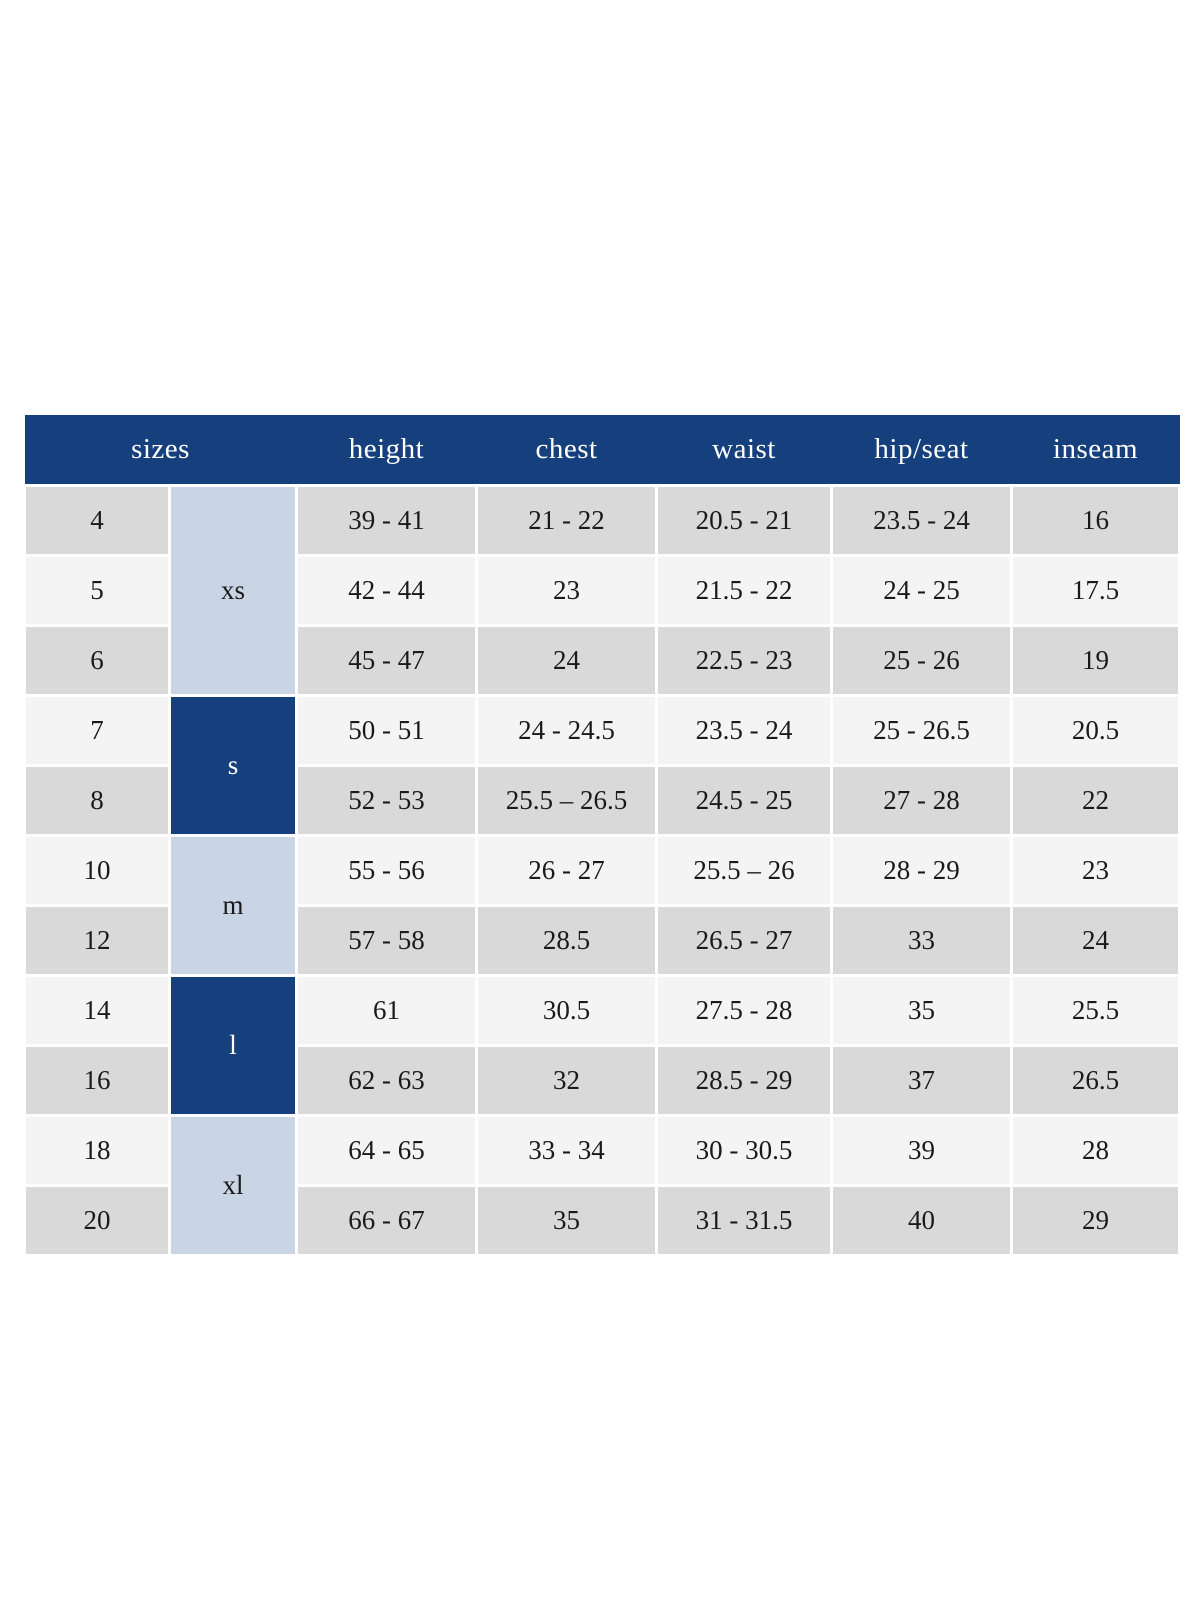 The width and height of the screenshot is (1200, 1600). What do you see at coordinates (921, 1080) in the screenshot?
I see `cell-hip-seat: 37` at bounding box center [921, 1080].